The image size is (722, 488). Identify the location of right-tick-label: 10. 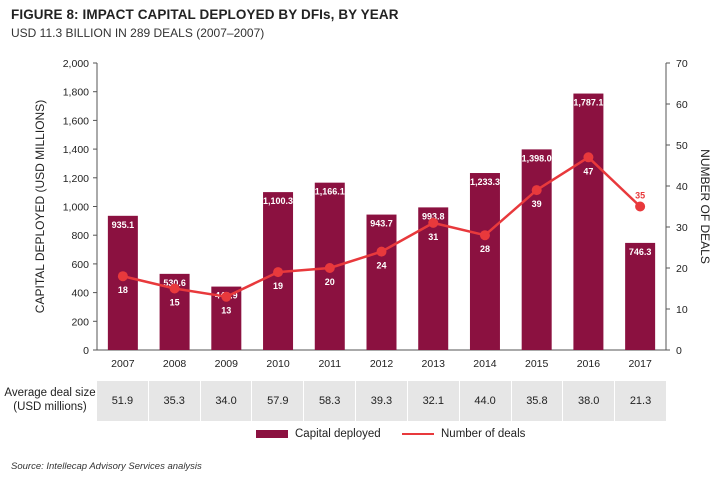
(682, 310).